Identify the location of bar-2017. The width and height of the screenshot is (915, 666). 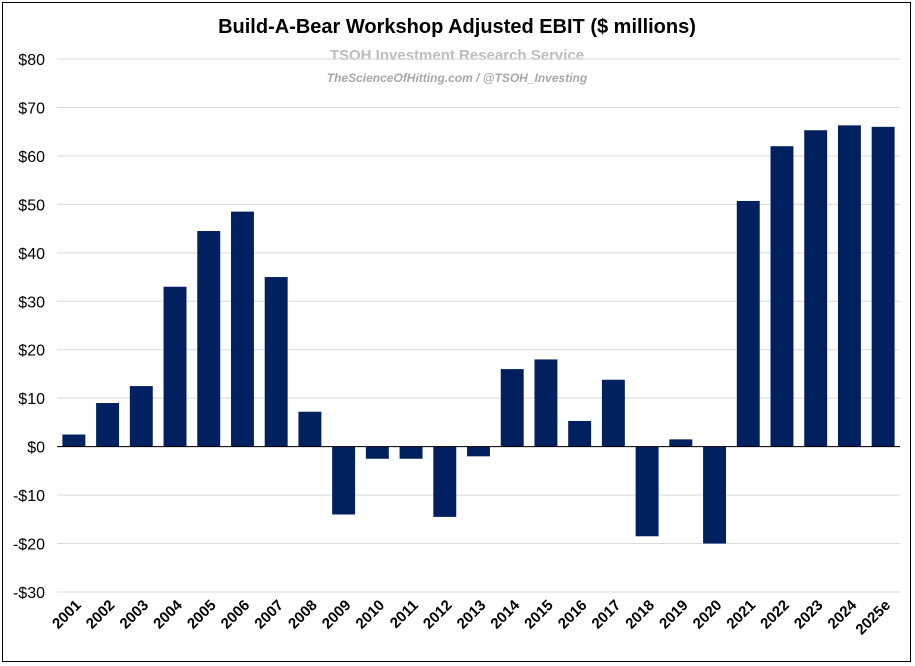
(613, 413).